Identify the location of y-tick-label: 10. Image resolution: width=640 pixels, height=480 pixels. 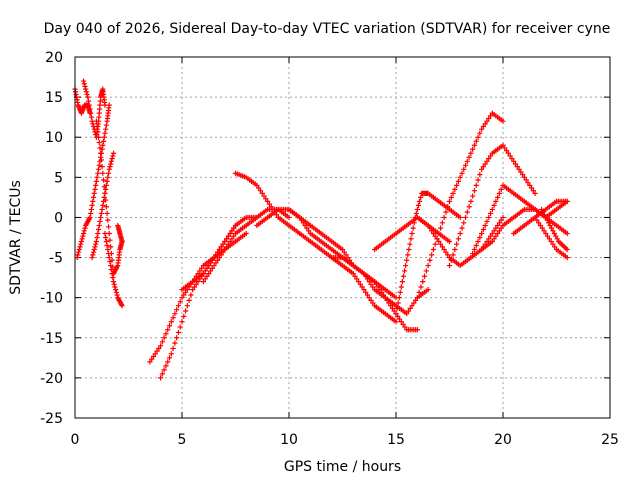
(54, 138).